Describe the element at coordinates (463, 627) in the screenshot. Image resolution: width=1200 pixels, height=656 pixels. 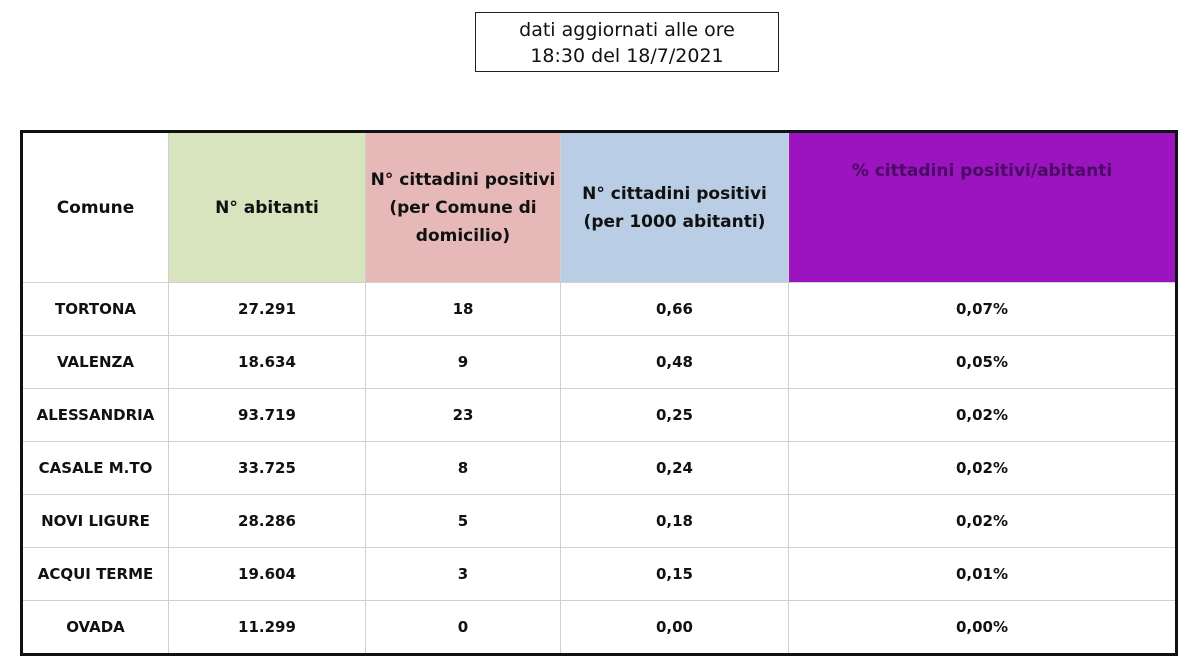
I see `cell-positivi: 0` at that location.